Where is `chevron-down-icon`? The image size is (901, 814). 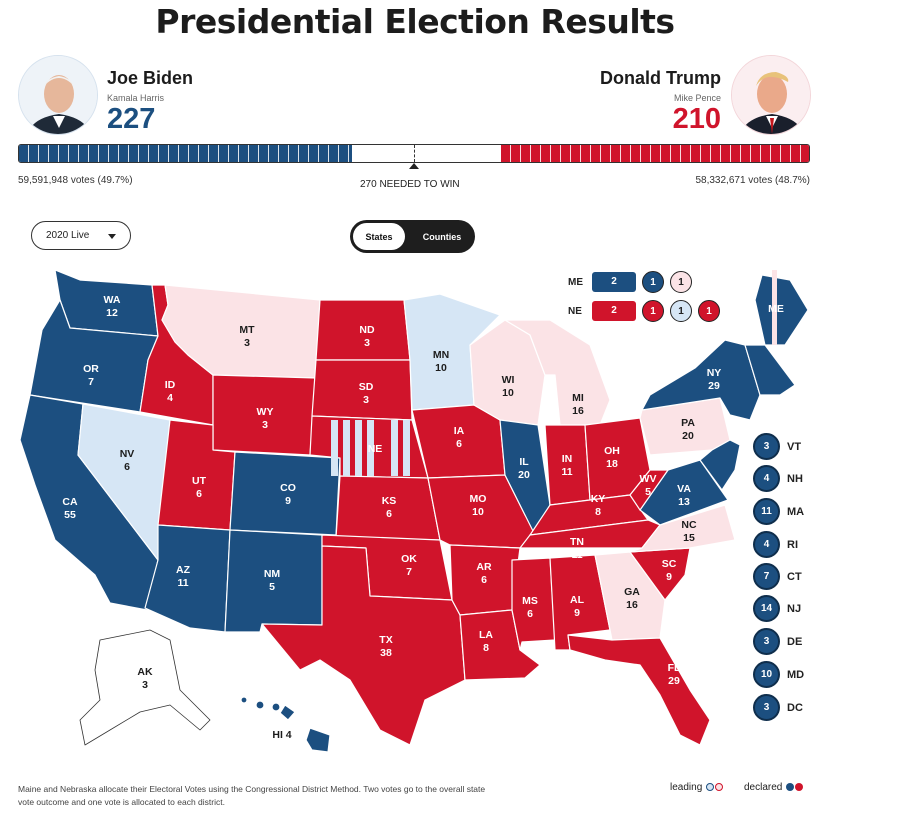 chevron-down-icon is located at coordinates (112, 236).